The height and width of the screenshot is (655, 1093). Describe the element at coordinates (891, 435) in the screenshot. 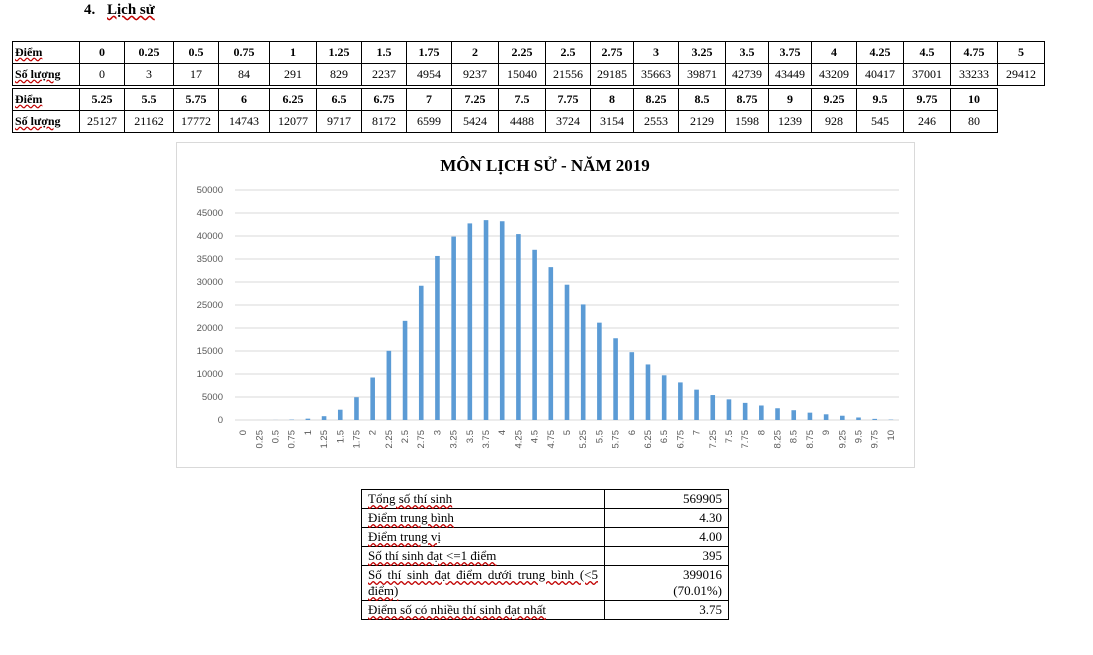

I see `x-tick-label: 10` at that location.